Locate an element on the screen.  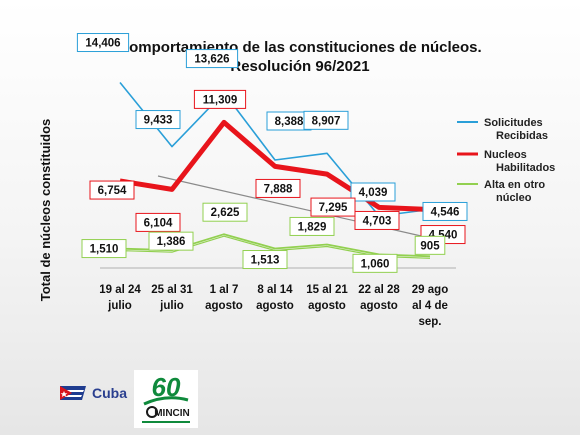
mincin-logo: 60 MINCIN is located at coordinates (166, 399).